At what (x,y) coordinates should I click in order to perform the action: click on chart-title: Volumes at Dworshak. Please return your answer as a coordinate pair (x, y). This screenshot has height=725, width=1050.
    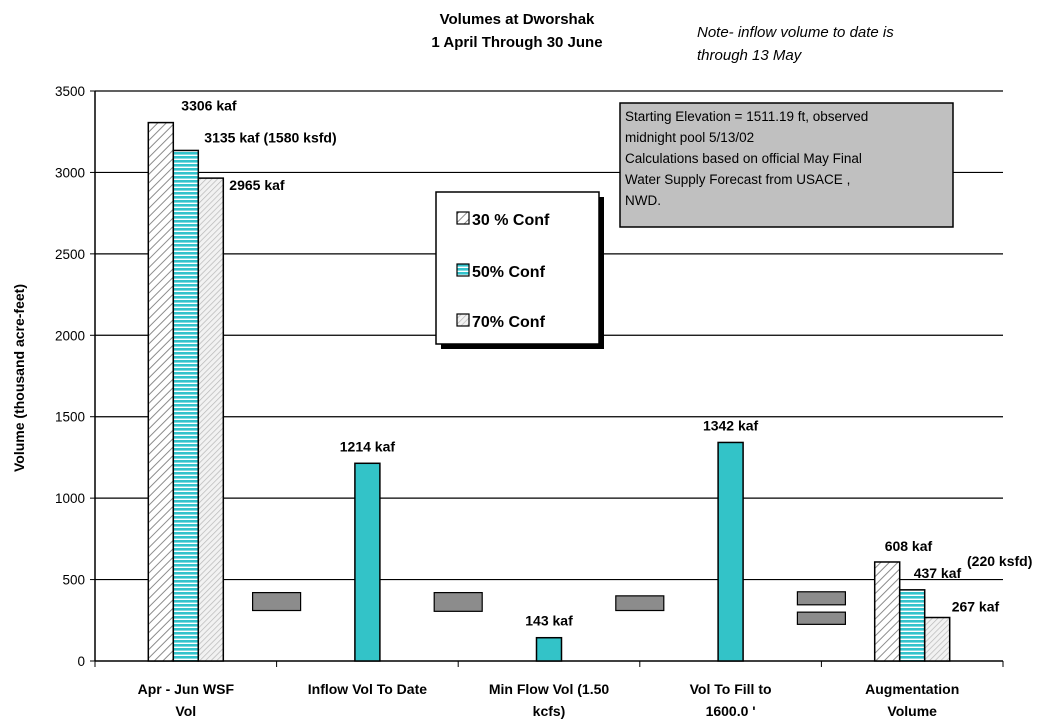
    Looking at the image, I should click on (517, 19).